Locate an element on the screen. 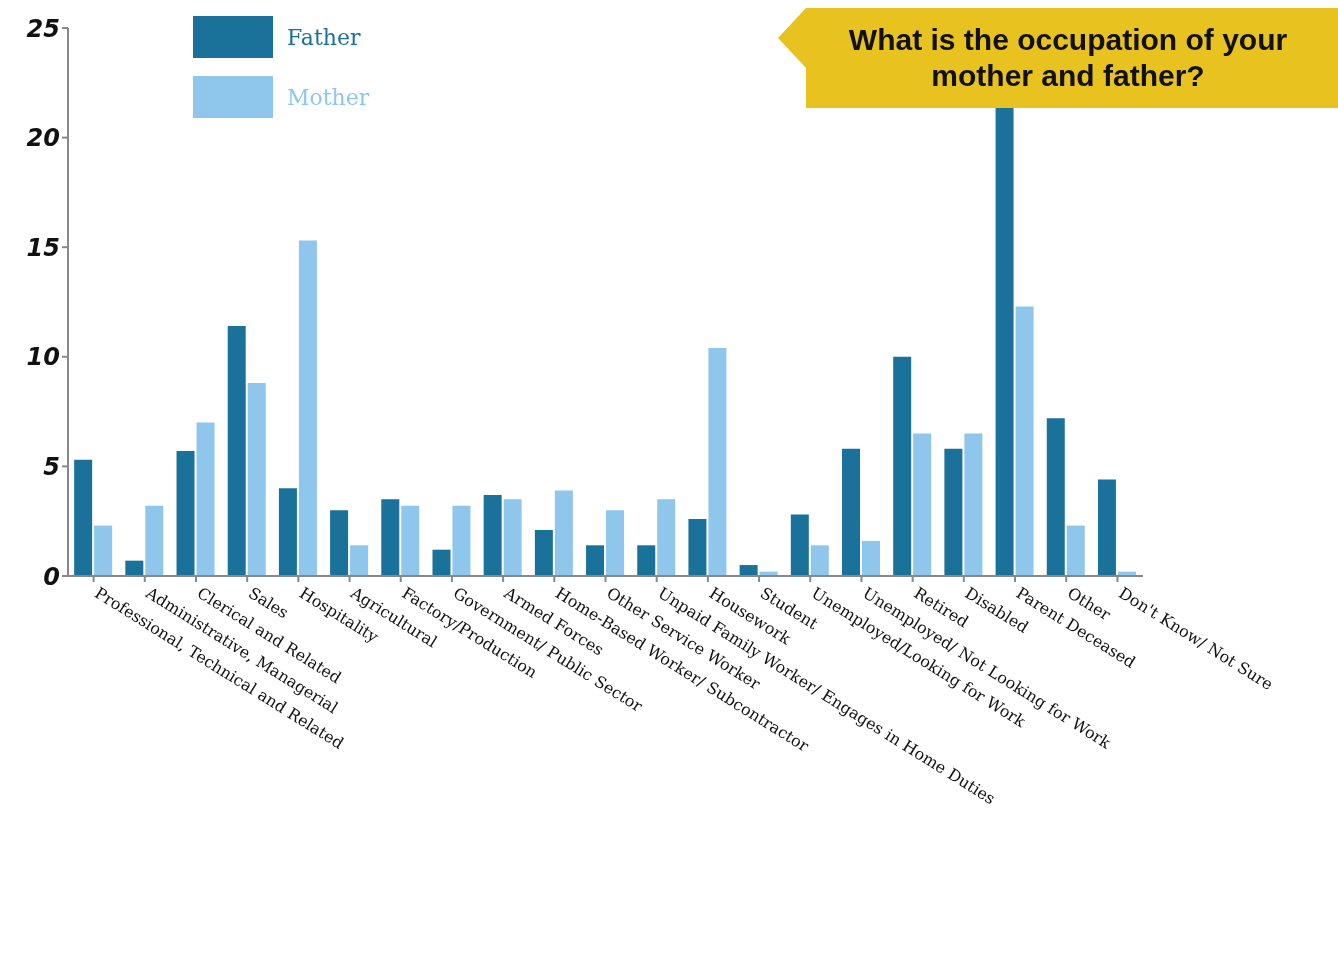 This screenshot has height=955, width=1338. chart-title: What is the occupation of your mother and father? is located at coordinates (1068, 58).